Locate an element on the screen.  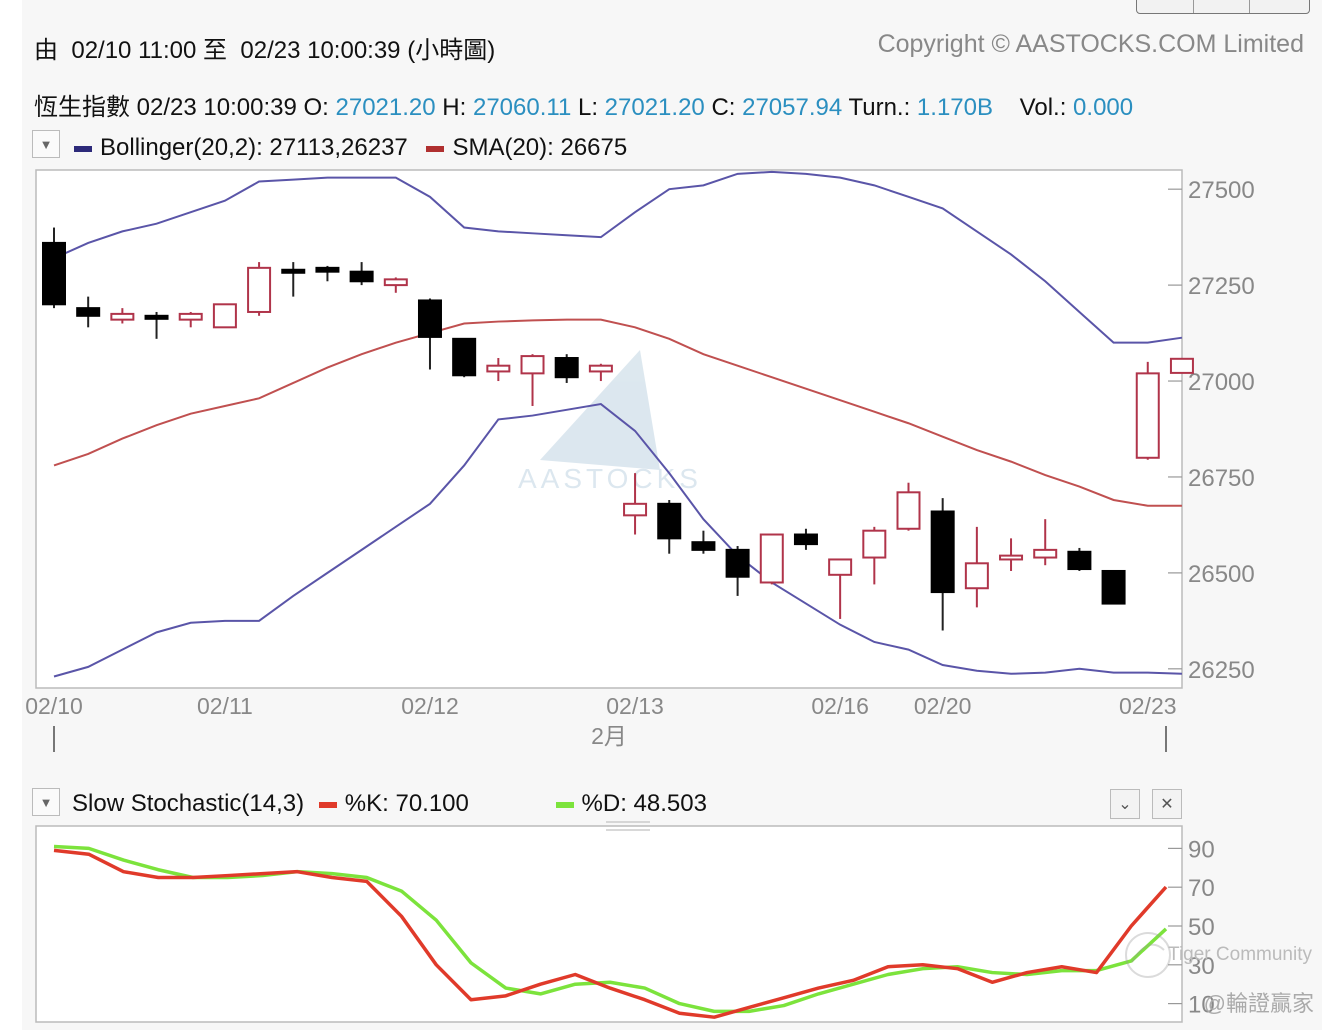
d-legend: %D: 48.503 is located at coordinates (644, 803).